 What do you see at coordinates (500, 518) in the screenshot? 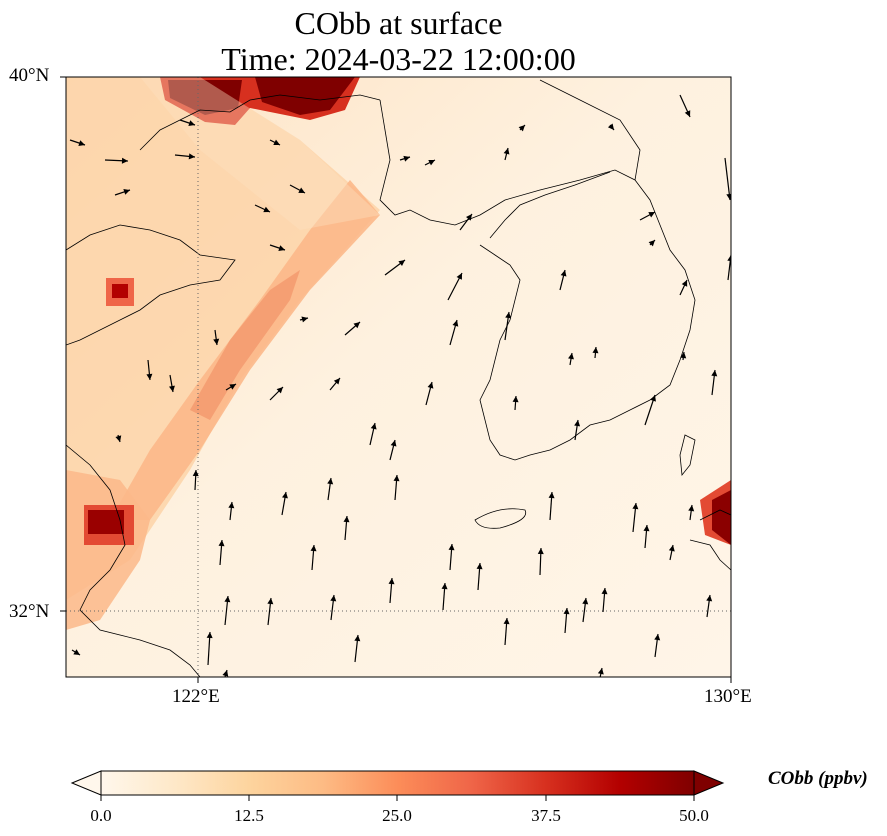
I see `jeju-island` at bounding box center [500, 518].